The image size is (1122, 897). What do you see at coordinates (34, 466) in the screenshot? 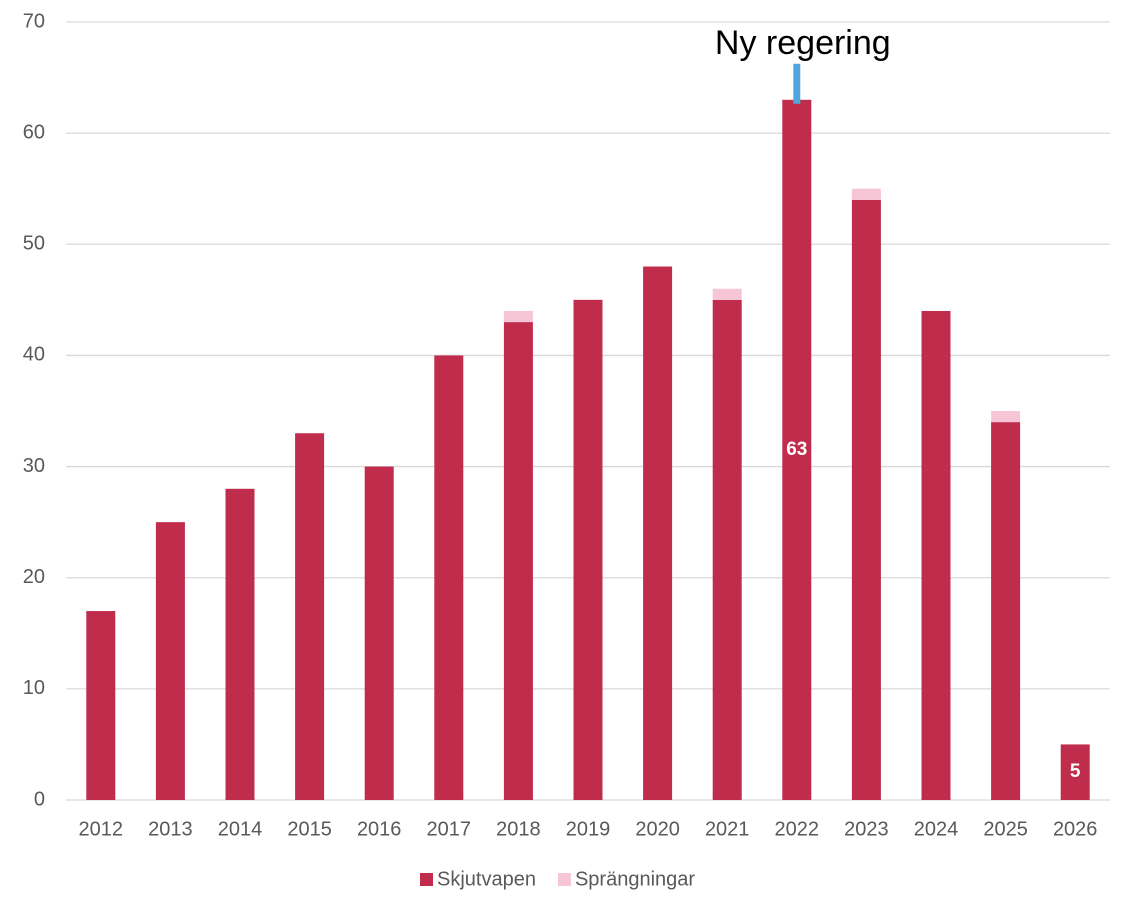
I see `y-tick-label: 30` at bounding box center [34, 466].